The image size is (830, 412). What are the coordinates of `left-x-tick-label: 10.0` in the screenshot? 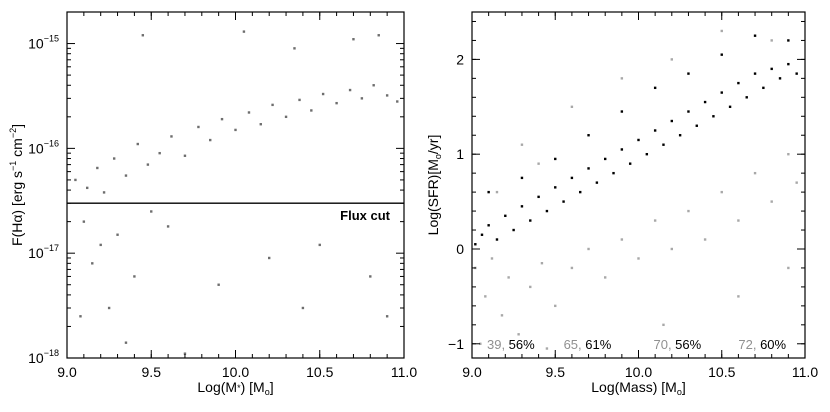 It's located at (235, 372).